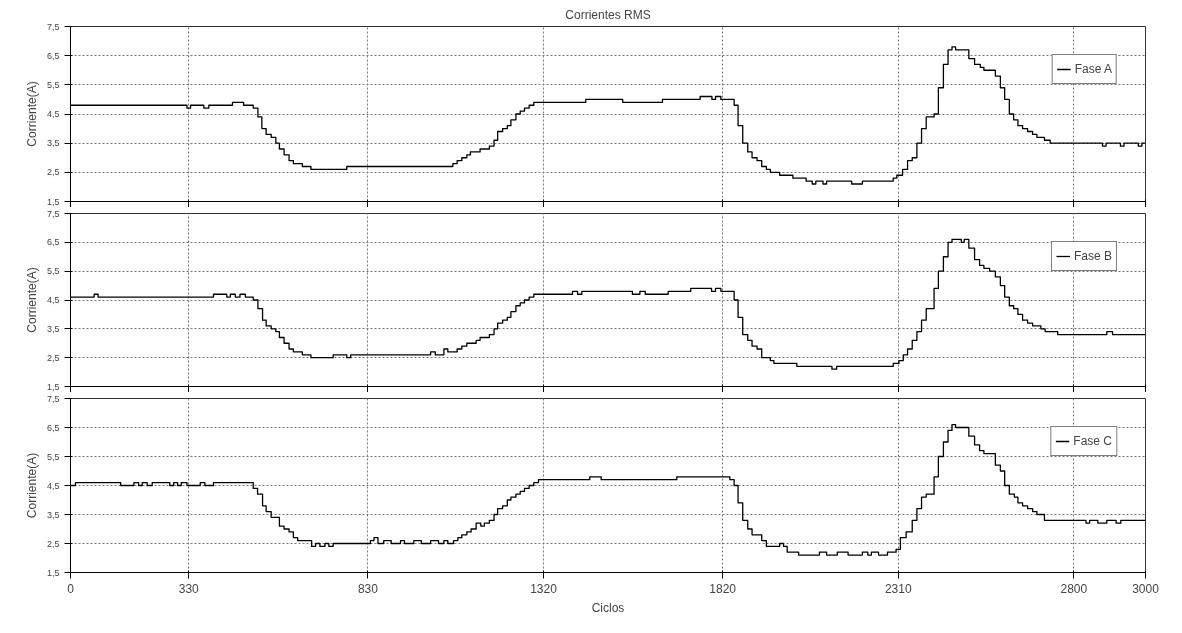 This screenshot has height=633, width=1182. Describe the element at coordinates (608, 14) in the screenshot. I see `chart-title: Corrientes RMS` at that location.